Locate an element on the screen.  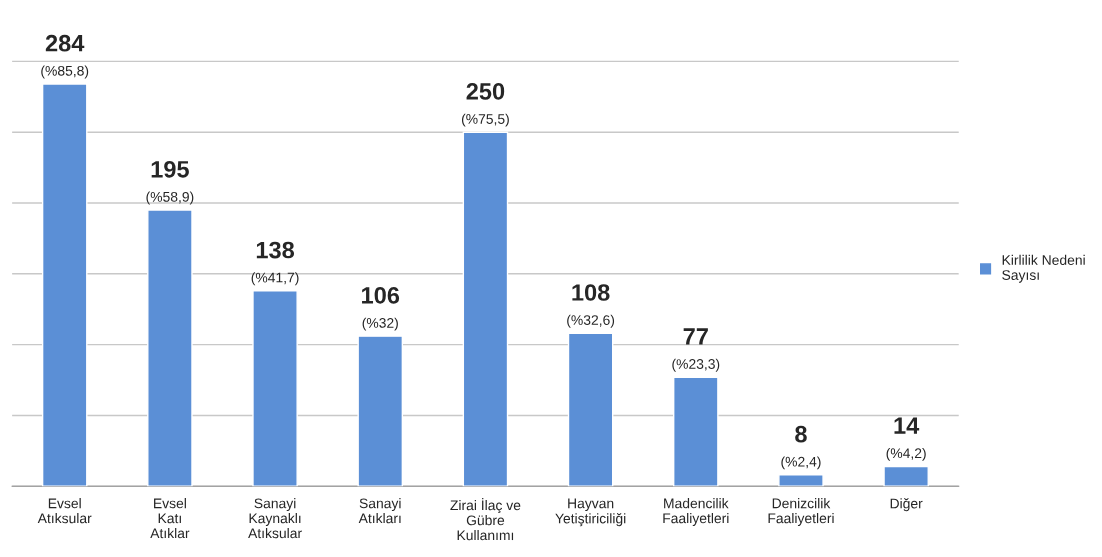
x-tick-label: Madencilik Faaliyetleri is located at coordinates (696, 512).